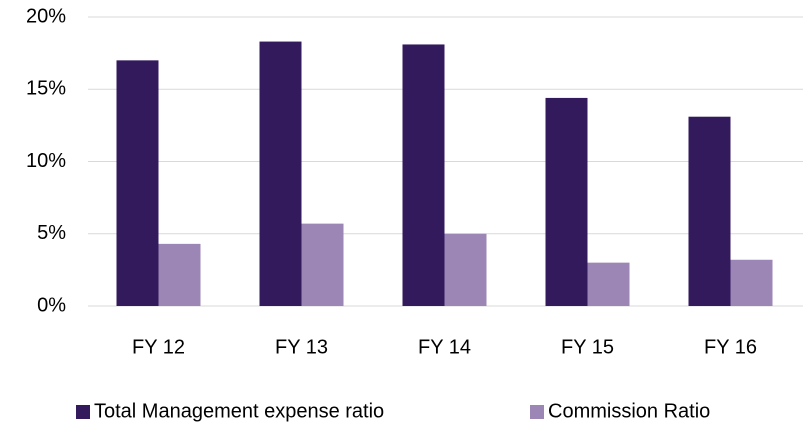  Describe the element at coordinates (158, 347) in the screenshot. I see `x-tick-label: FY 12` at that location.